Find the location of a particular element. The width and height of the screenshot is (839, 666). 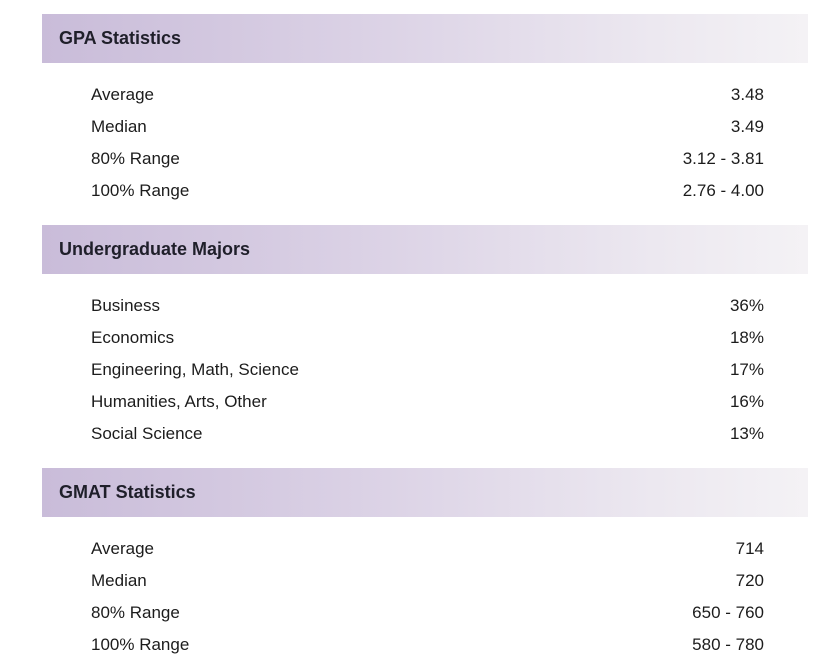

stat-value: 3.49 is located at coordinates (747, 126).